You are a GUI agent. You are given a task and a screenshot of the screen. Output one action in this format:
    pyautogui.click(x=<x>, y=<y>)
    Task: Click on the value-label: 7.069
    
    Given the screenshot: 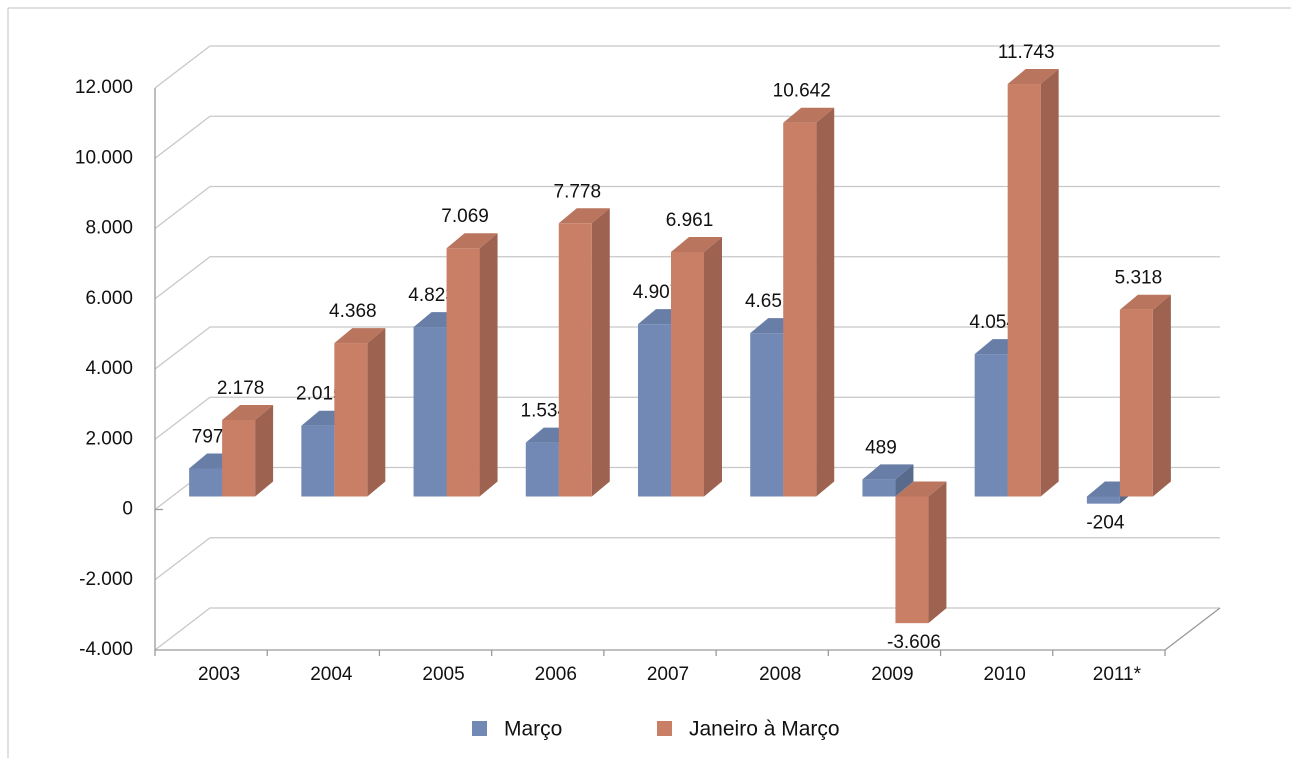 What is the action you would take?
    pyautogui.click(x=465, y=216)
    